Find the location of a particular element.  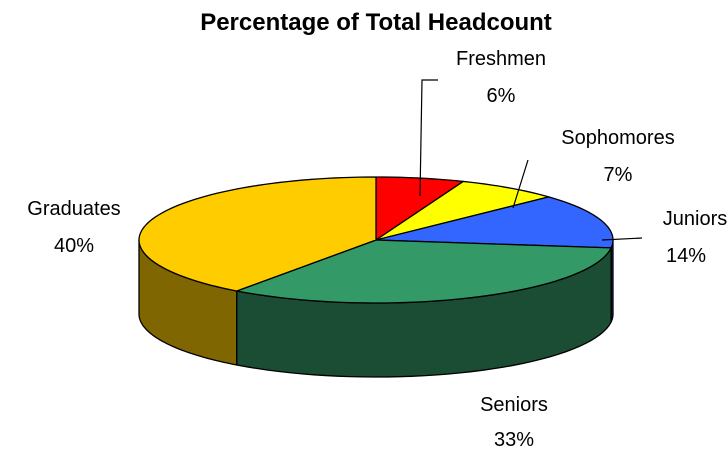

pie-slice-graduates is located at coordinates (257, 234).